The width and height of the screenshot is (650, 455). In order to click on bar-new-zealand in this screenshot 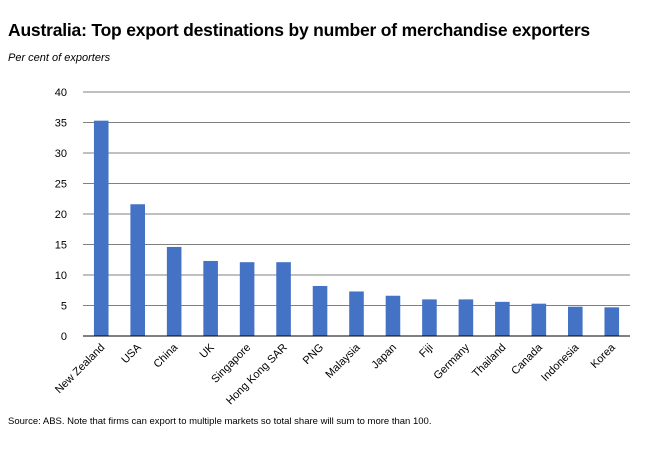, I will do `click(101, 228)`.